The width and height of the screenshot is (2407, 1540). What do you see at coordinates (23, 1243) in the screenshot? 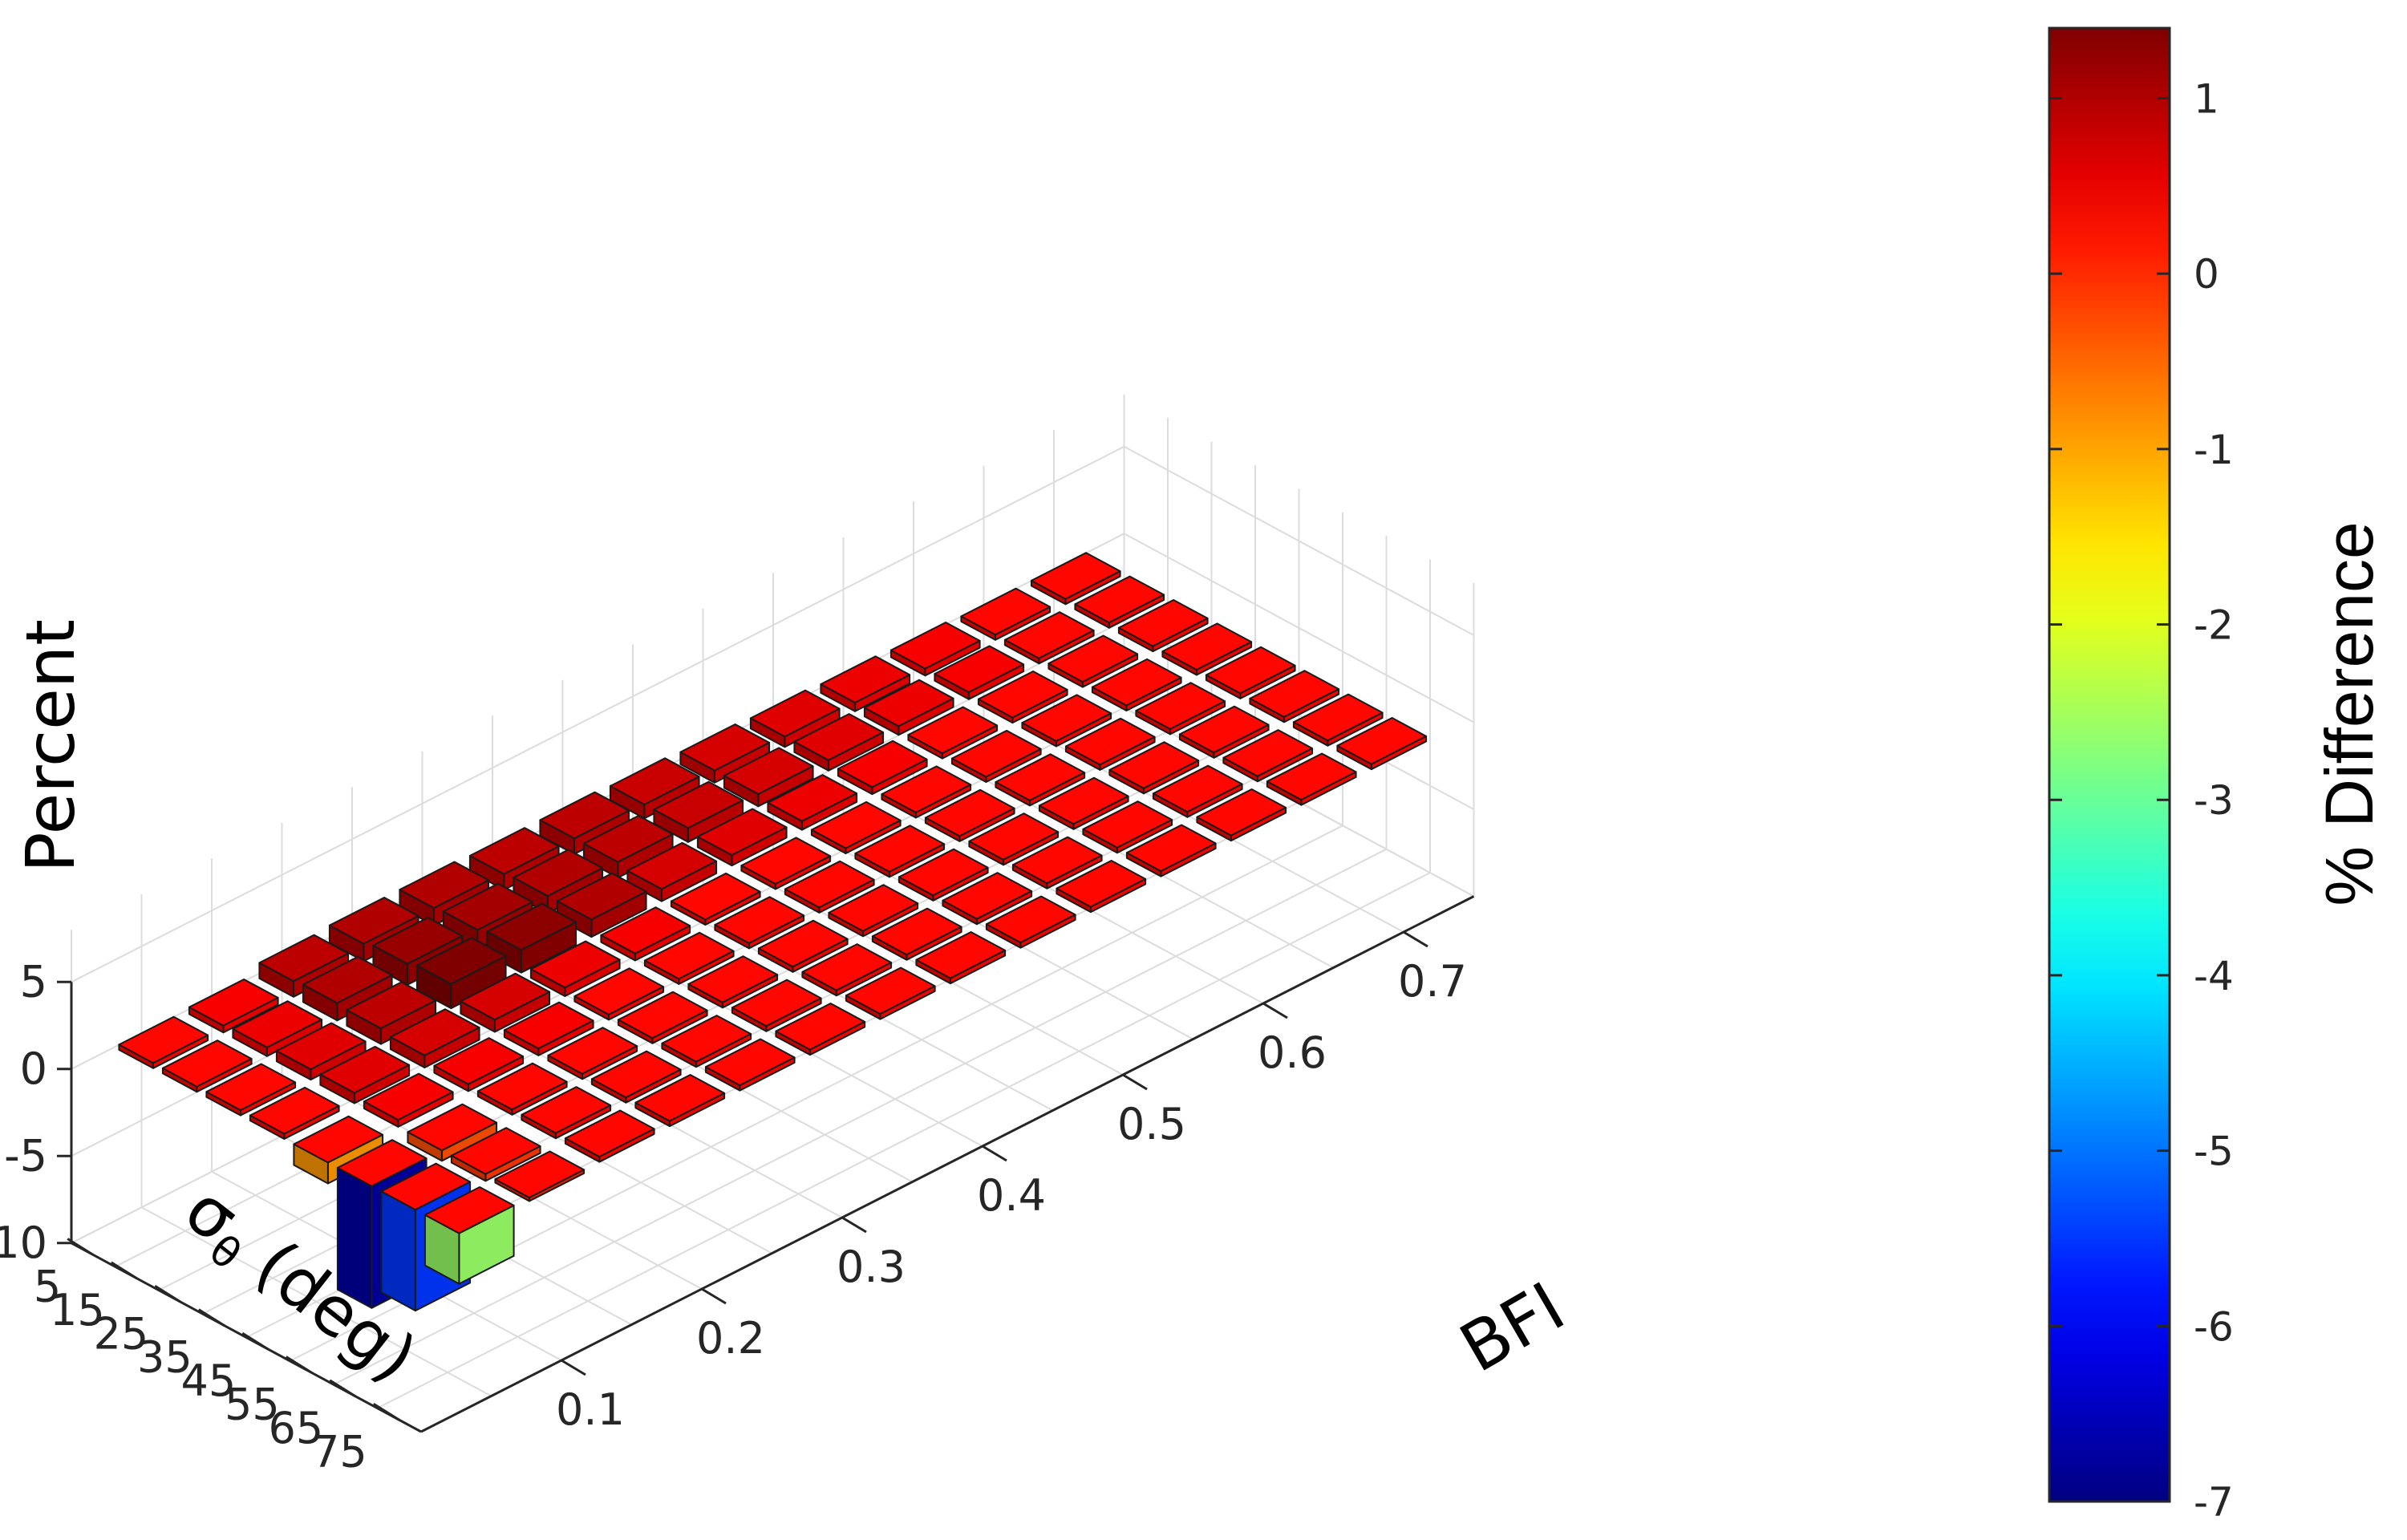
I see `z-tick-label: -10` at bounding box center [23, 1243].